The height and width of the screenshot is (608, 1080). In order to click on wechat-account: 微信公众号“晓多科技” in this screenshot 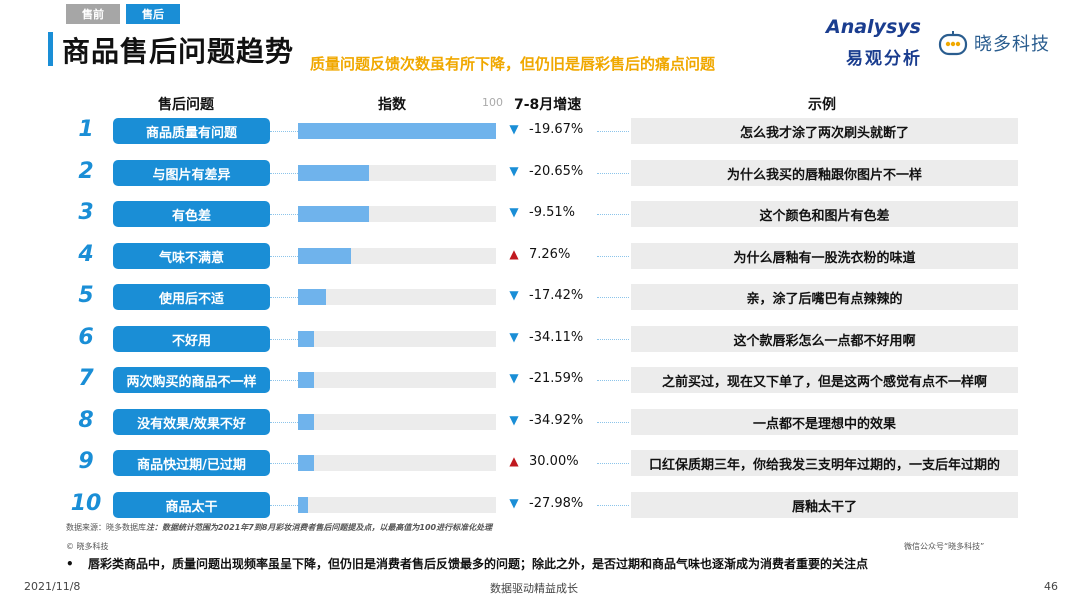, I will do `click(944, 546)`.